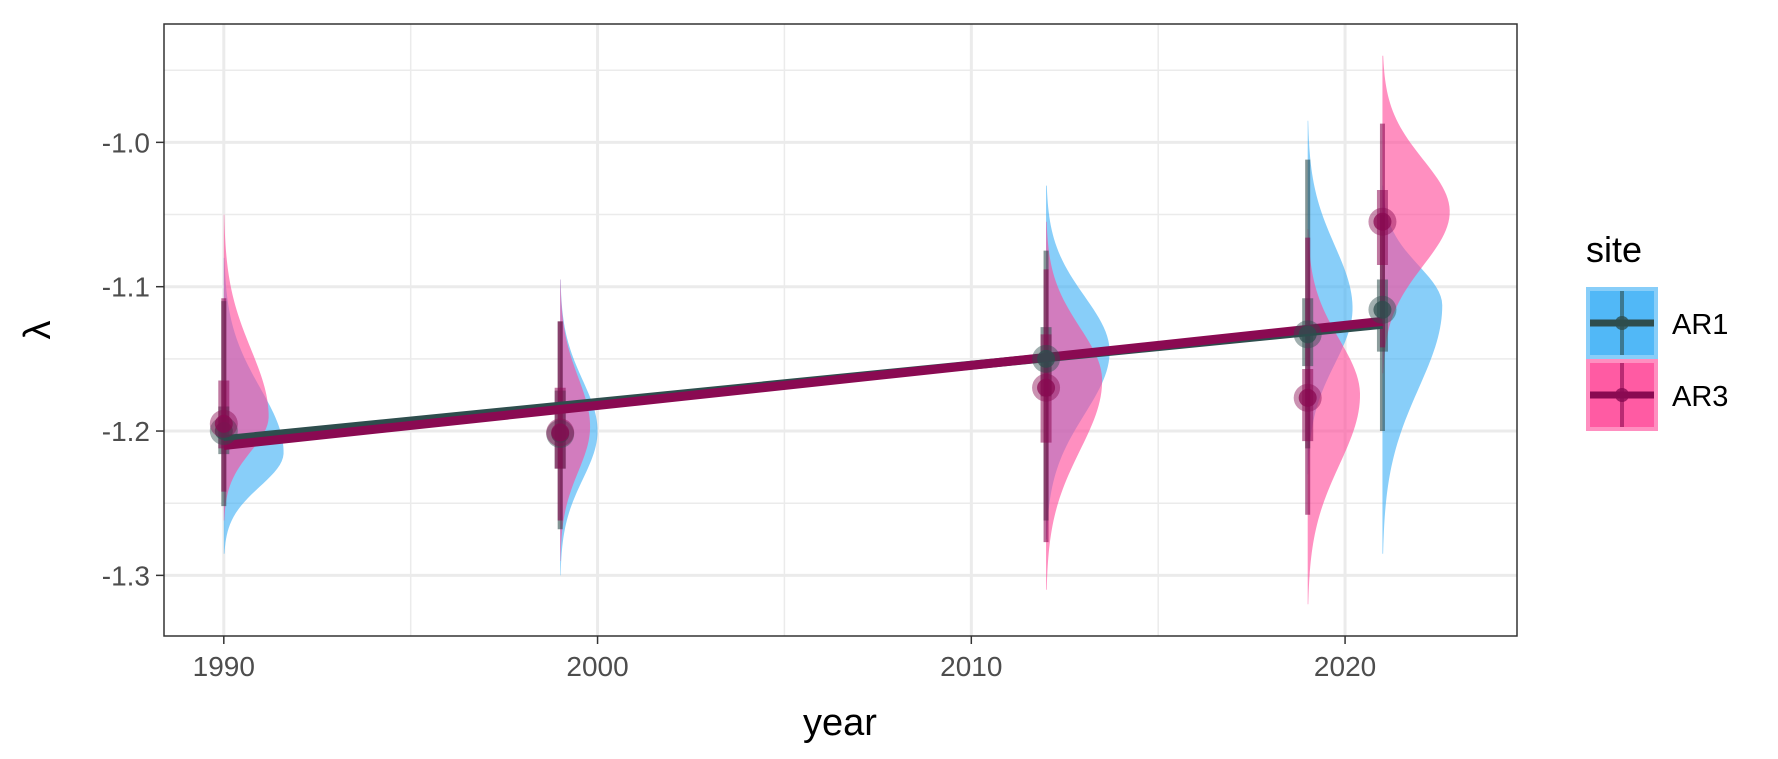 This screenshot has width=1778, height=759. I want to click on legend: site AR1 AR3, so click(1657, 330).